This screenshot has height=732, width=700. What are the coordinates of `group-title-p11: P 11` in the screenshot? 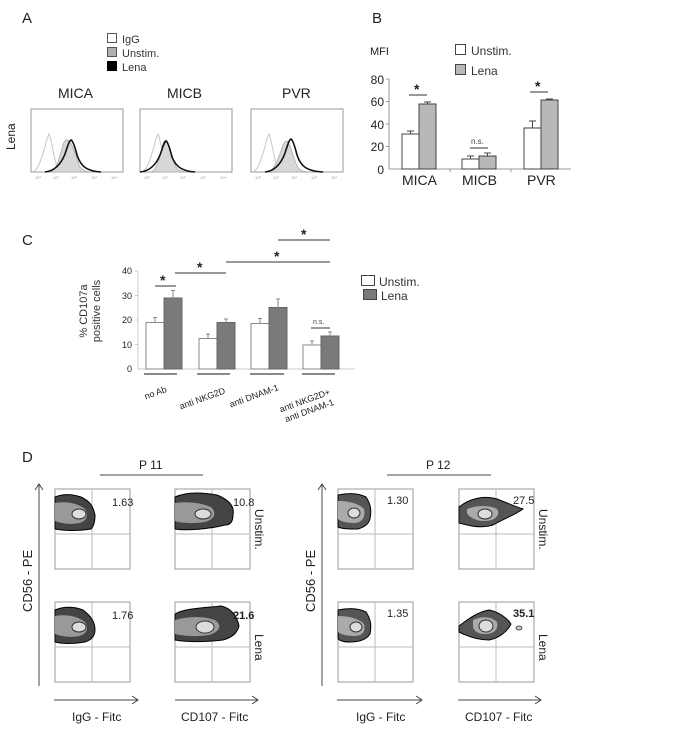 It's located at (151, 465).